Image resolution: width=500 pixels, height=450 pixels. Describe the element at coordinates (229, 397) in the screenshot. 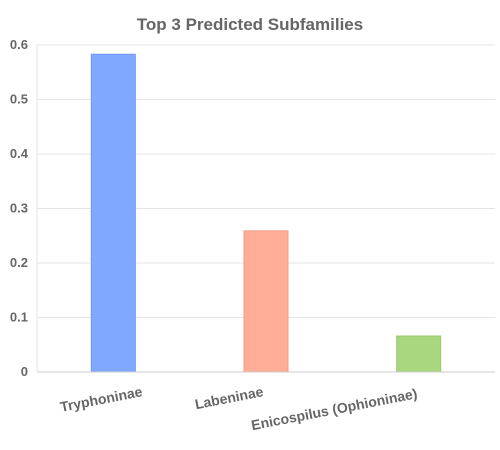

I see `x-category-label: Labeninae` at that location.